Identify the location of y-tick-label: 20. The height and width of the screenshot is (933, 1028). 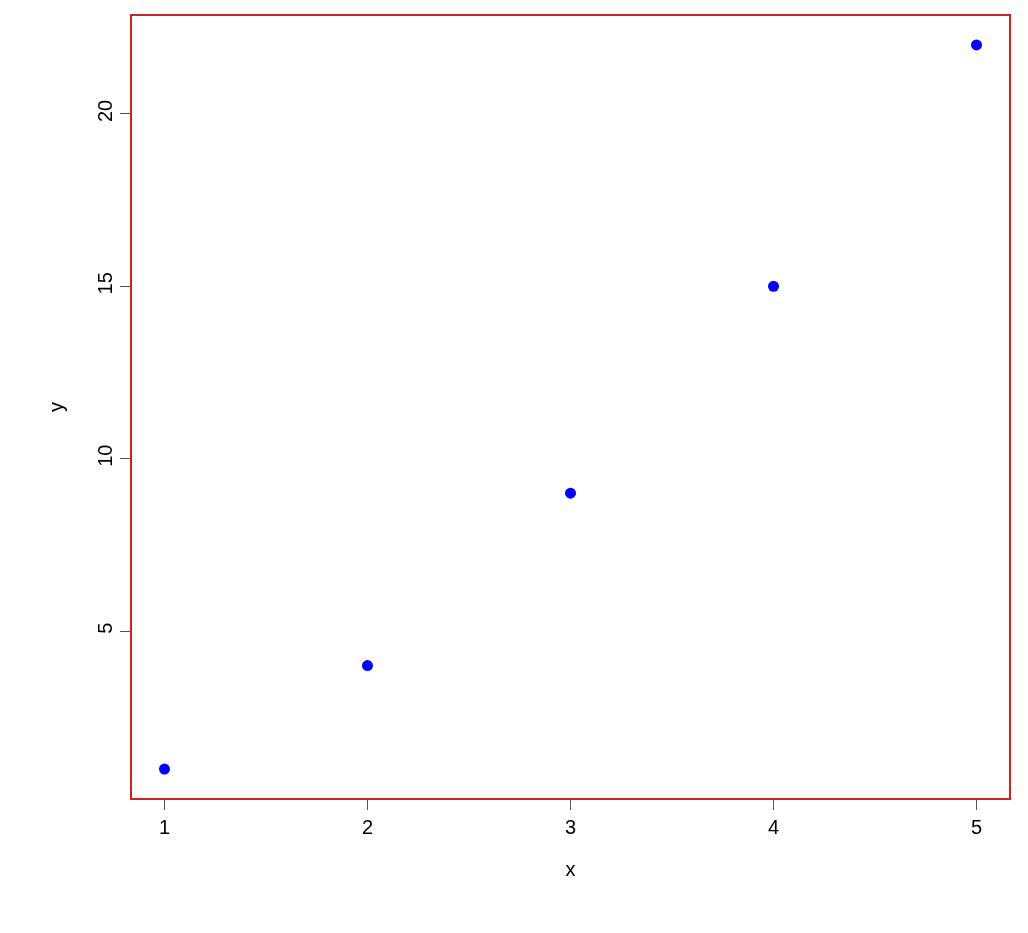
(105, 111).